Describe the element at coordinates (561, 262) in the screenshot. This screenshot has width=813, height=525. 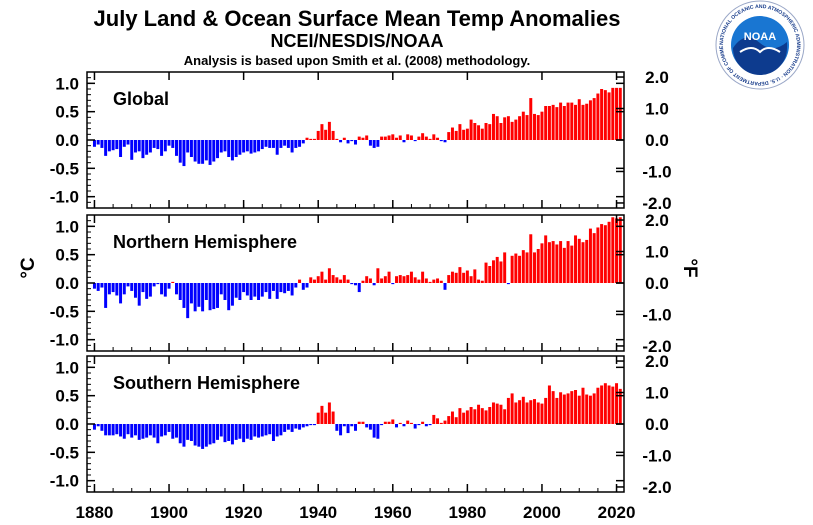
I see `bar-northern-hemisphere-2005` at that location.